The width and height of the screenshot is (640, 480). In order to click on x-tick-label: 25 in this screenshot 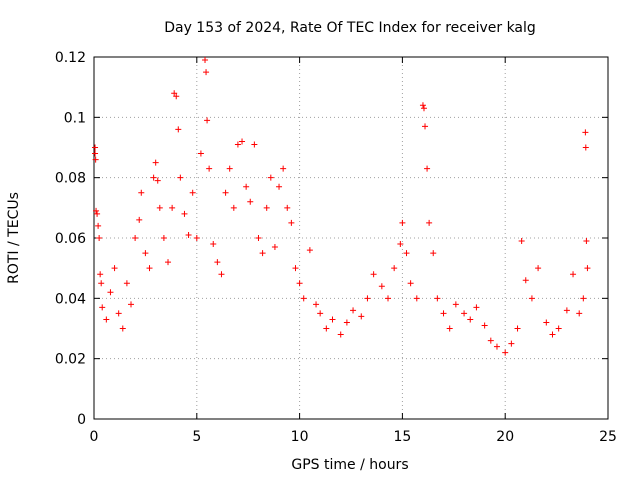, I will do `click(608, 437)`.